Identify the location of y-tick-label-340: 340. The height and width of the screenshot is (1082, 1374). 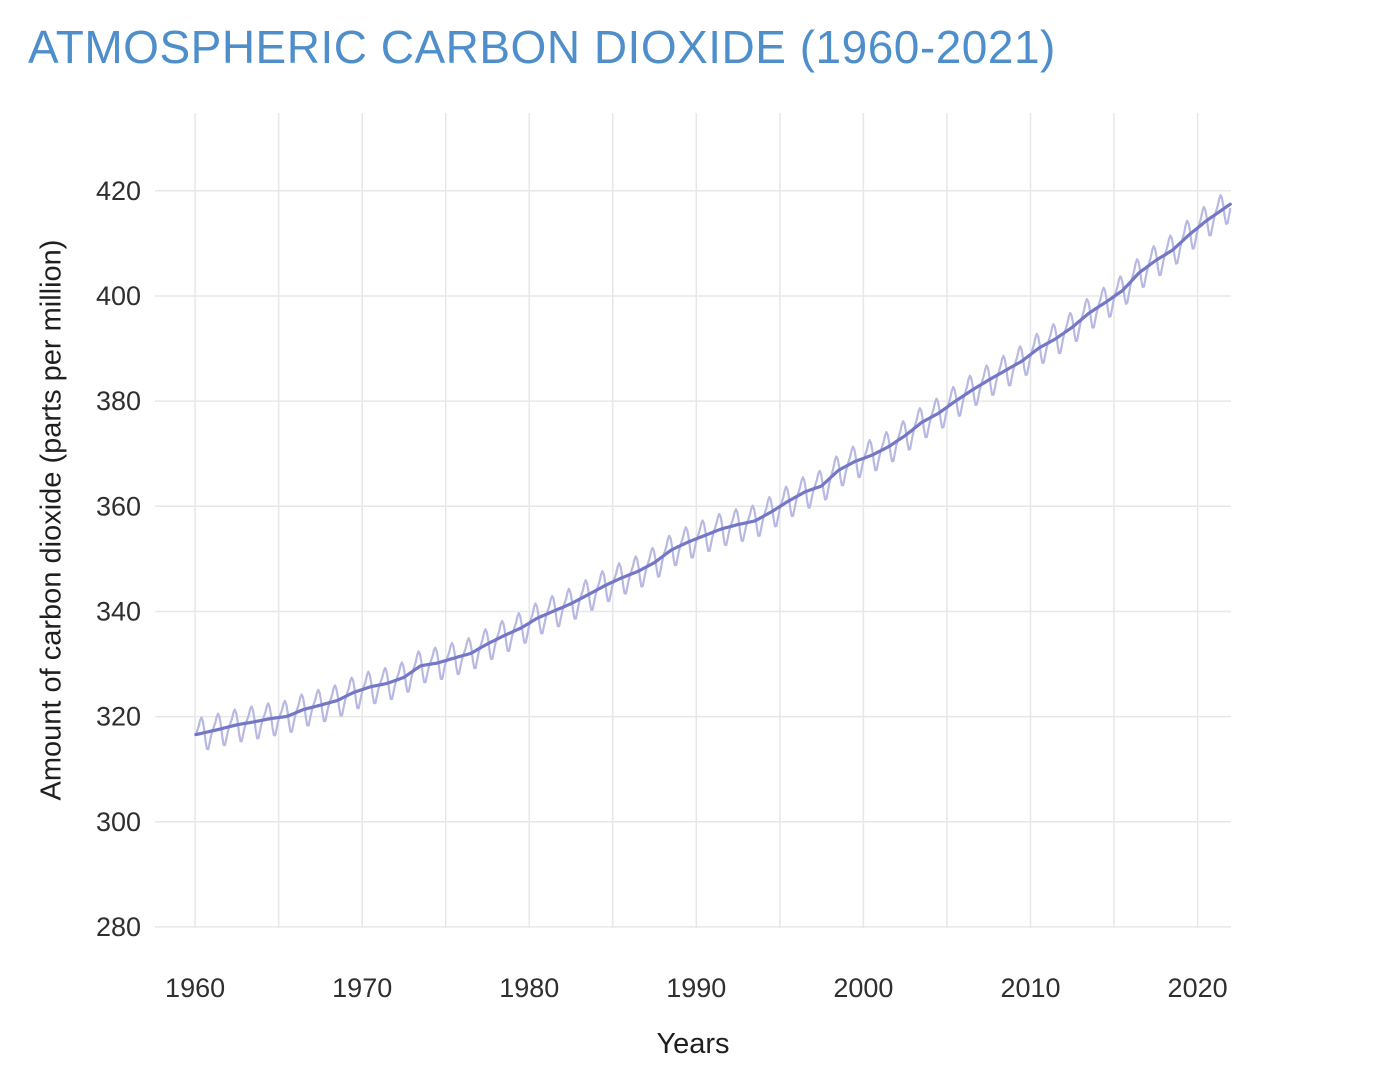
(118, 612).